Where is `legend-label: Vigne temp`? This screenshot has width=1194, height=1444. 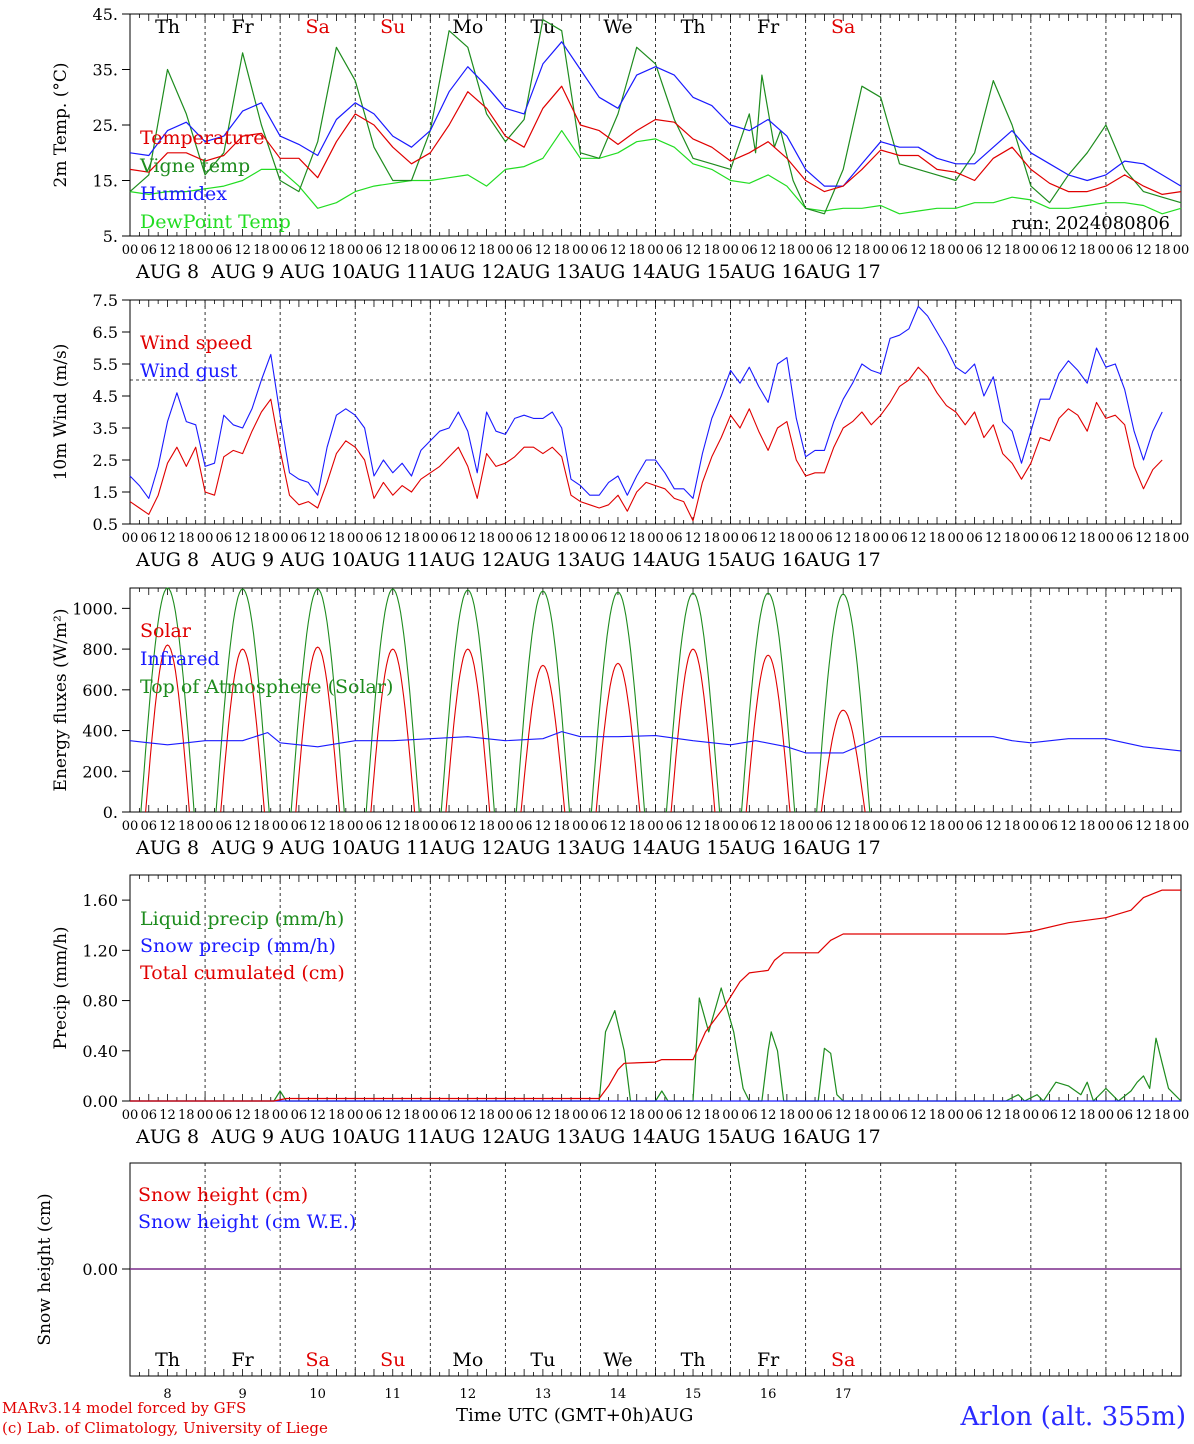 legend-label: Vigne temp is located at coordinates (194, 166).